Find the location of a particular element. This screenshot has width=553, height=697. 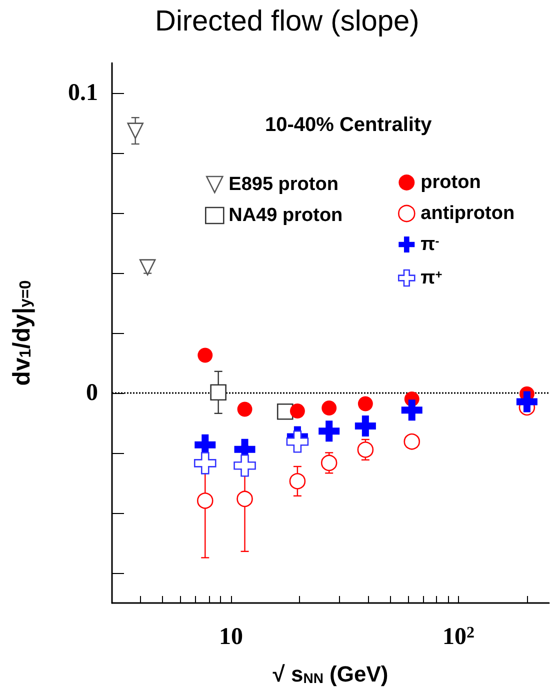

legend-label: antiproton is located at coordinates (467, 213).